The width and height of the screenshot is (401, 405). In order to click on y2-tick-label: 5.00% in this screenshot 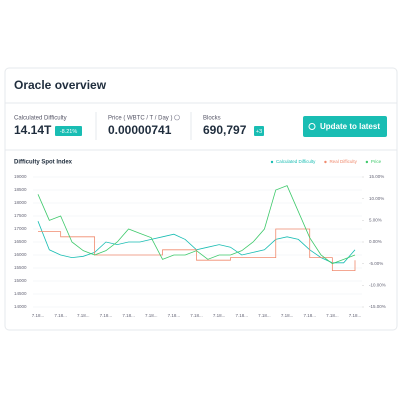, I will do `click(375, 220)`.